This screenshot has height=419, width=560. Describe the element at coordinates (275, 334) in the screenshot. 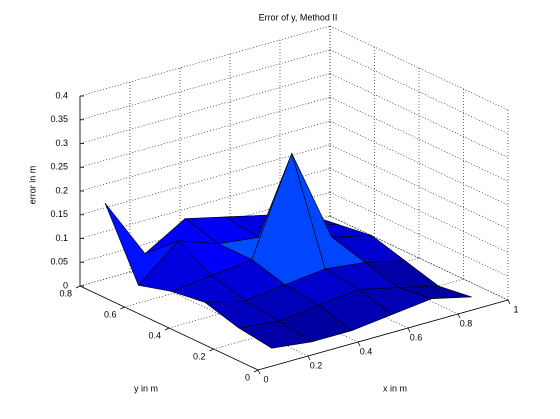

I see `surface-face` at that location.